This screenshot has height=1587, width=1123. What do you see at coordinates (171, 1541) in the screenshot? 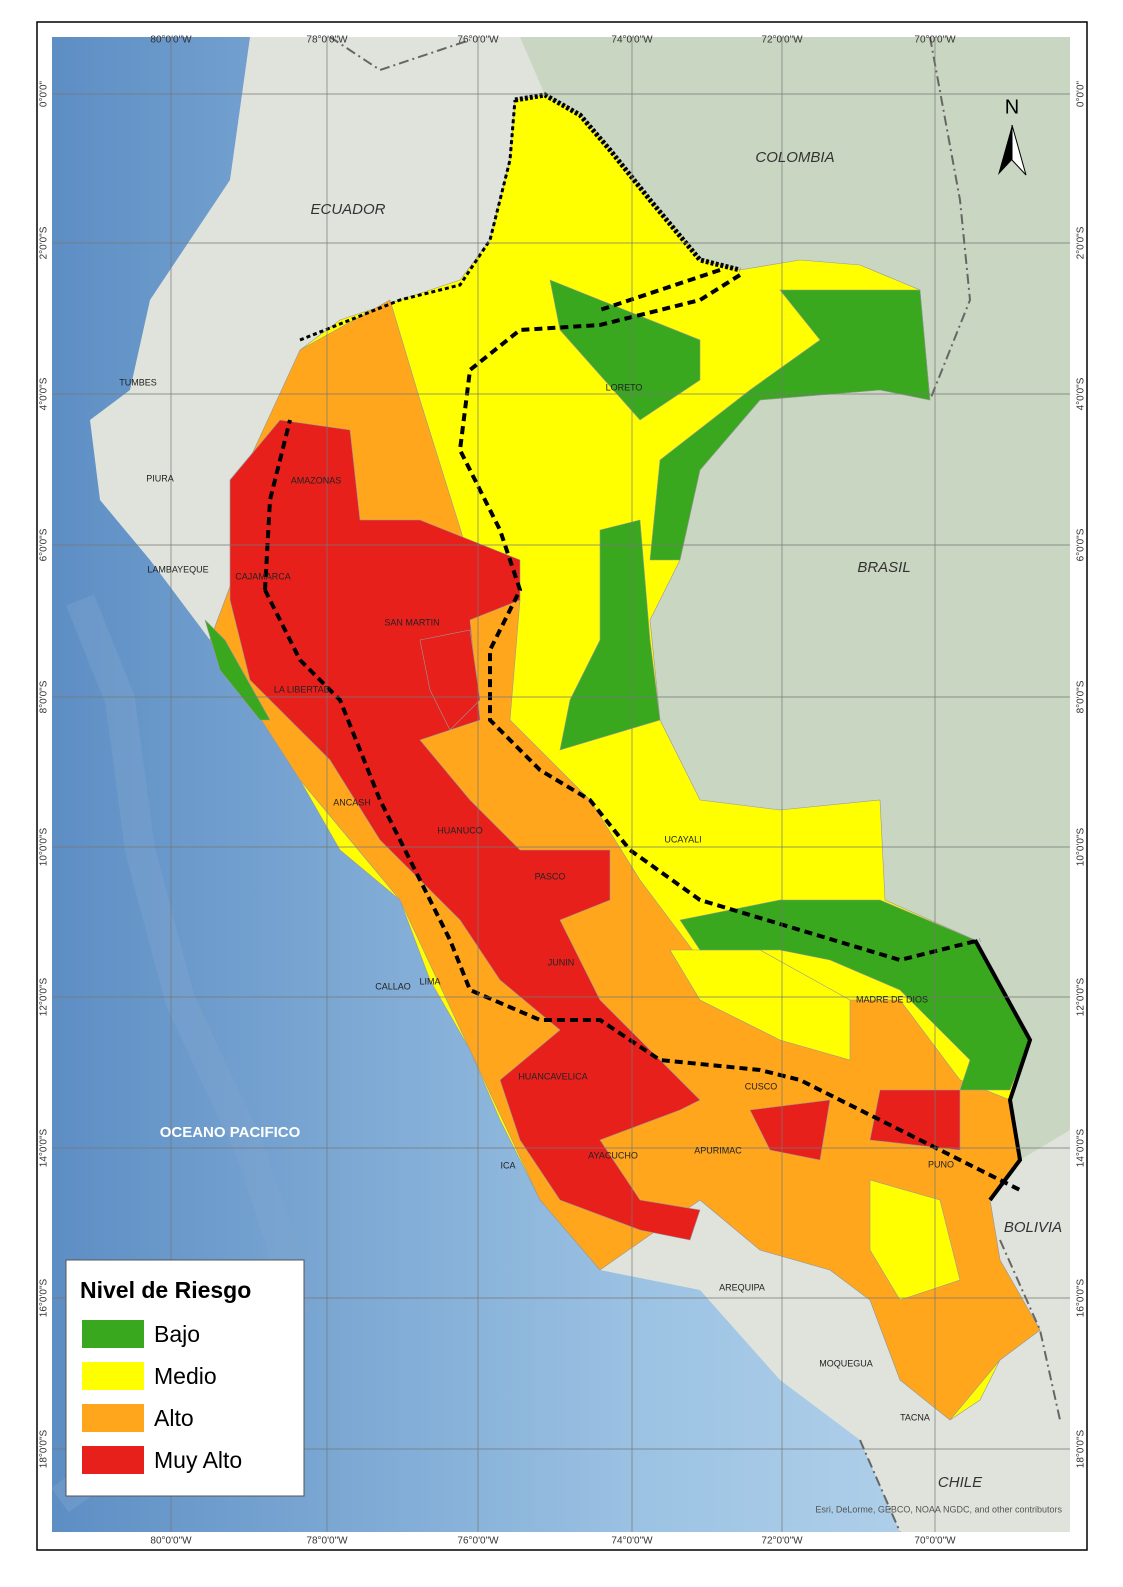
I see `longitude-label-bottom: 80°0'0"W` at bounding box center [171, 1541].